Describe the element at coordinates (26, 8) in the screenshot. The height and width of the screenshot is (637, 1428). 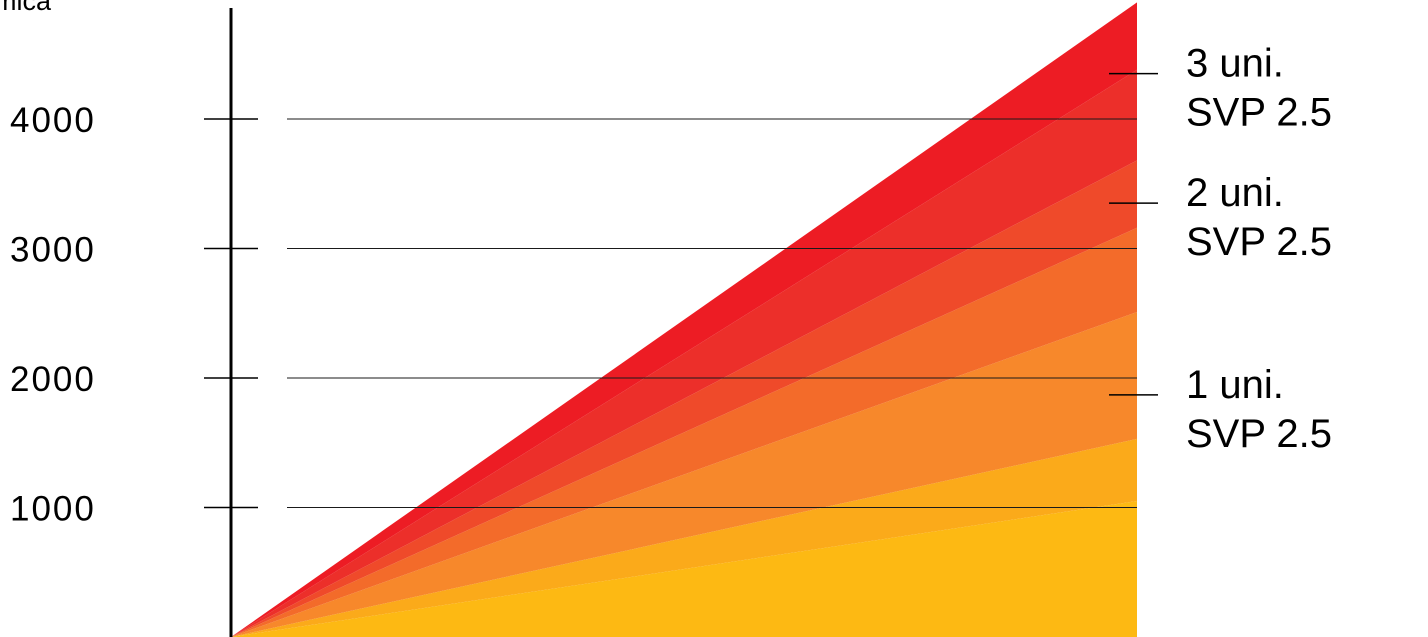
I see `y-axis-title: ermica` at that location.